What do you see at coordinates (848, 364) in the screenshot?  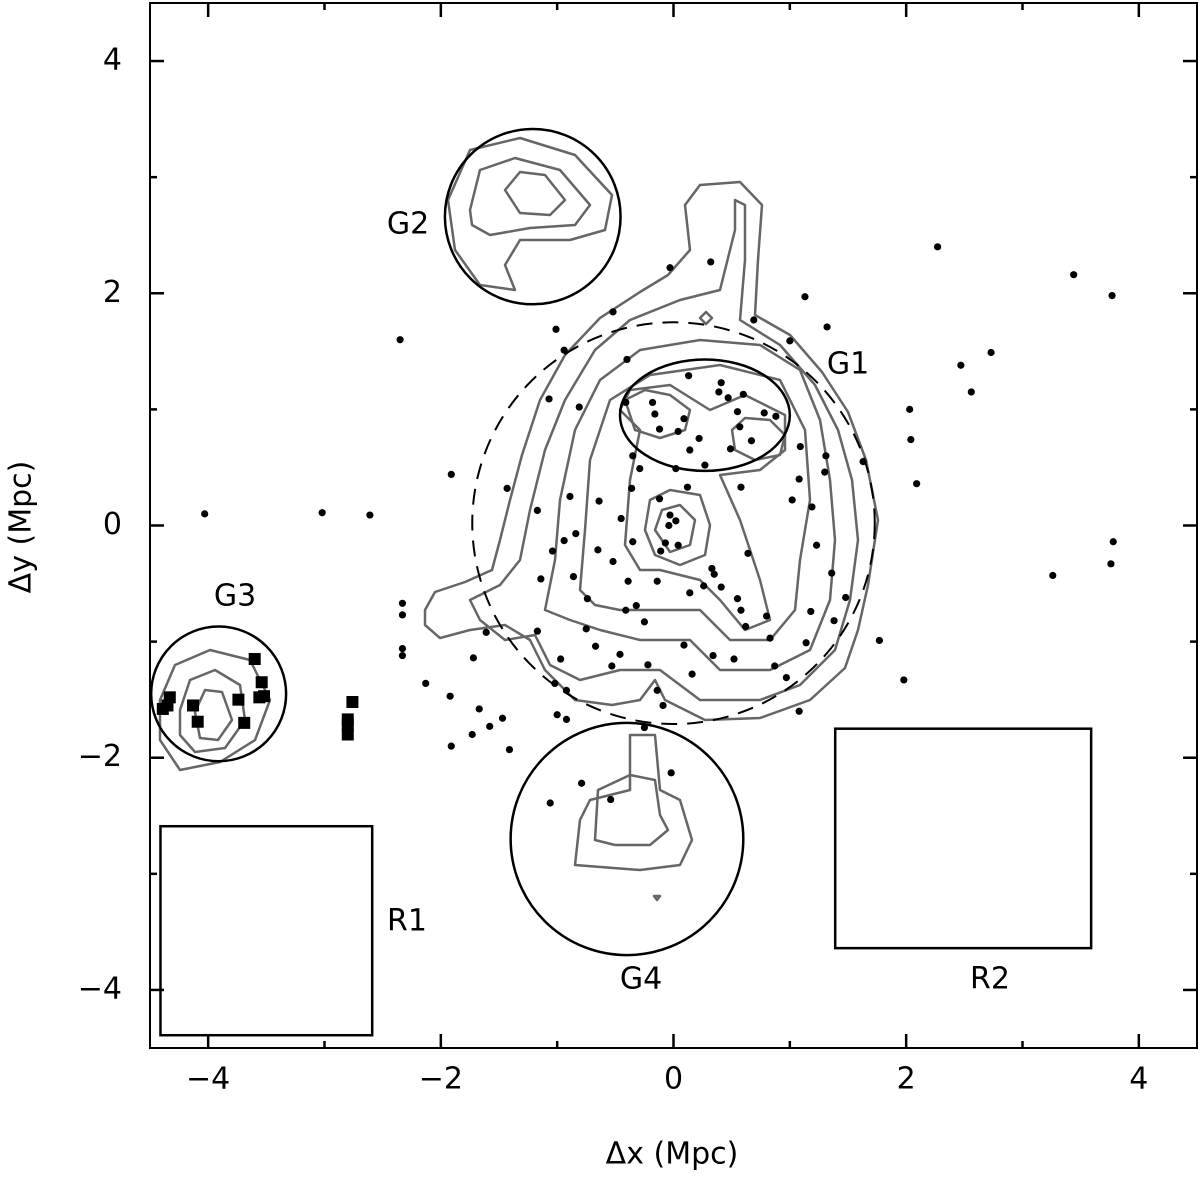 I see `region-label: G1` at bounding box center [848, 364].